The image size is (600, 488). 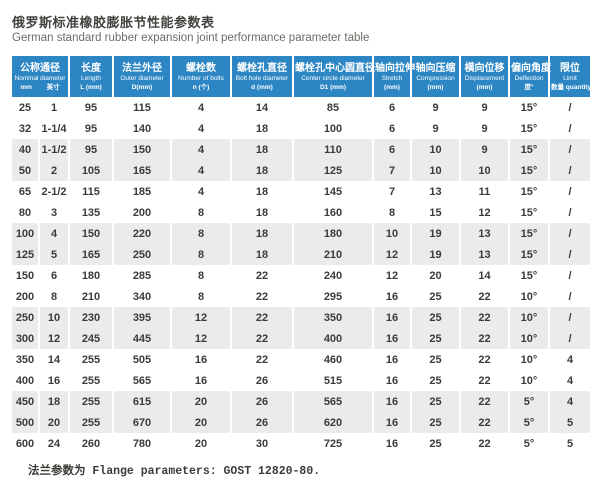 I want to click on column-header-5: 螺栓孔直径 Bolt hole diameter d (mm), so click(x=262, y=76).